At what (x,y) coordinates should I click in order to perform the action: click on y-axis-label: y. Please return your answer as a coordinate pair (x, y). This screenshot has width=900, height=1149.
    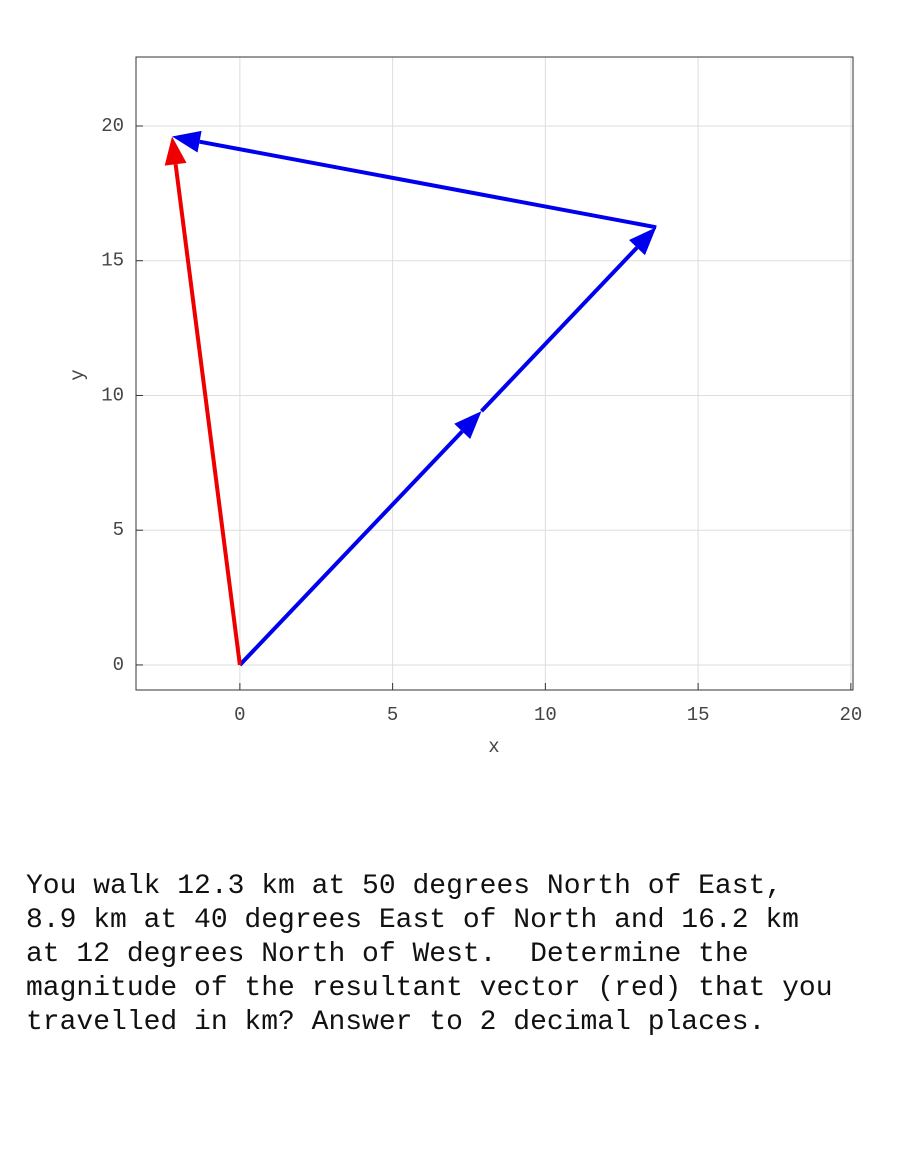
    Looking at the image, I should click on (78, 374).